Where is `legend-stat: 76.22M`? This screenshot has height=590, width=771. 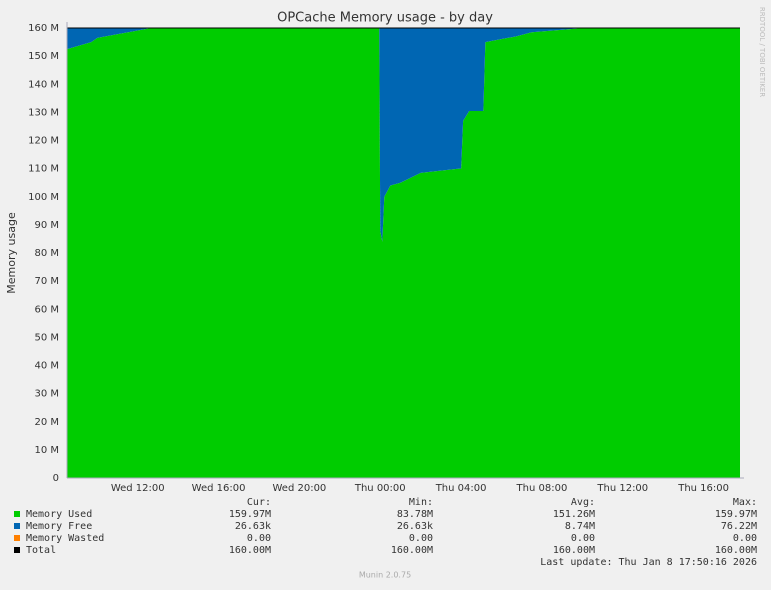 legend-stat: 76.22M is located at coordinates (739, 526).